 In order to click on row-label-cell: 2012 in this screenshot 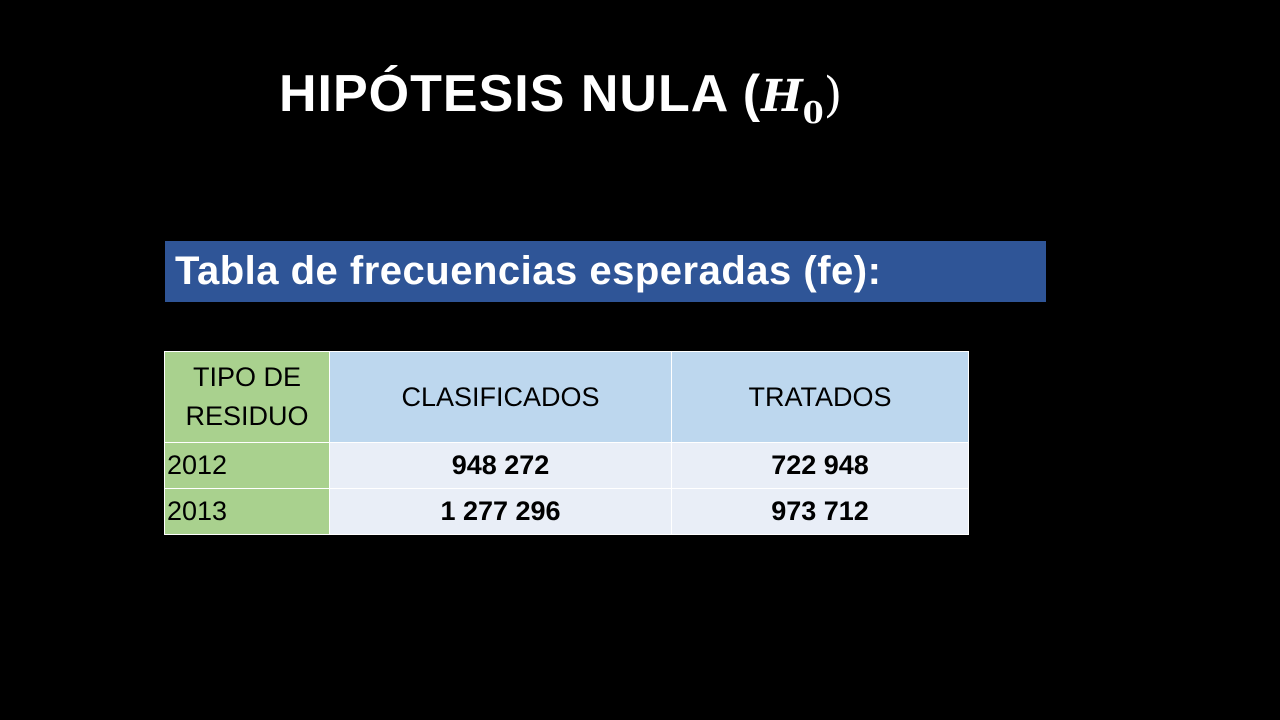, I will do `click(247, 465)`.